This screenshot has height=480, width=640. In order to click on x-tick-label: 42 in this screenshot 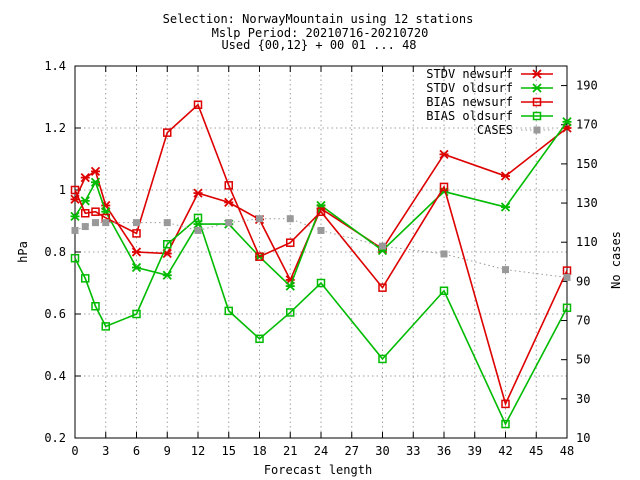, I will do `click(505, 451)`.